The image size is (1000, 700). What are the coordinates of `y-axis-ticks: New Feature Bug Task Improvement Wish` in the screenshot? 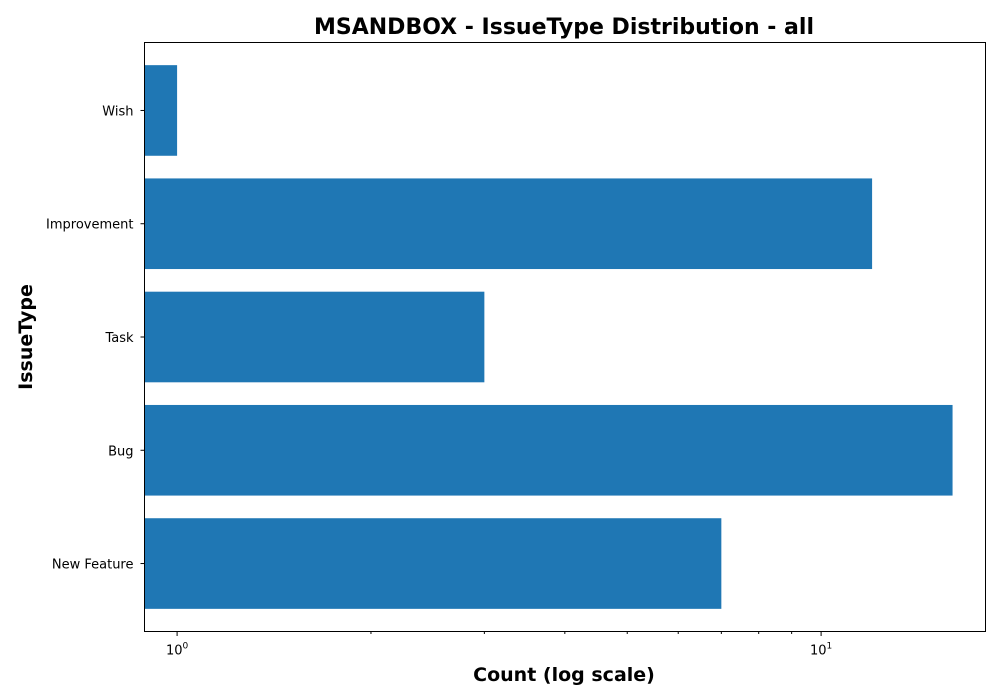 It's located at (95, 338).